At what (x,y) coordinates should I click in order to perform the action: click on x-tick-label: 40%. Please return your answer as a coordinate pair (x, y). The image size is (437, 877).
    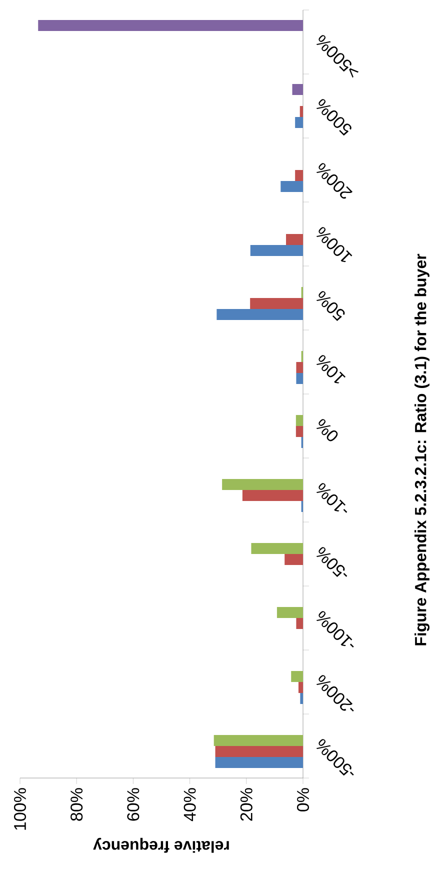
    Looking at the image, I should click on (190, 805).